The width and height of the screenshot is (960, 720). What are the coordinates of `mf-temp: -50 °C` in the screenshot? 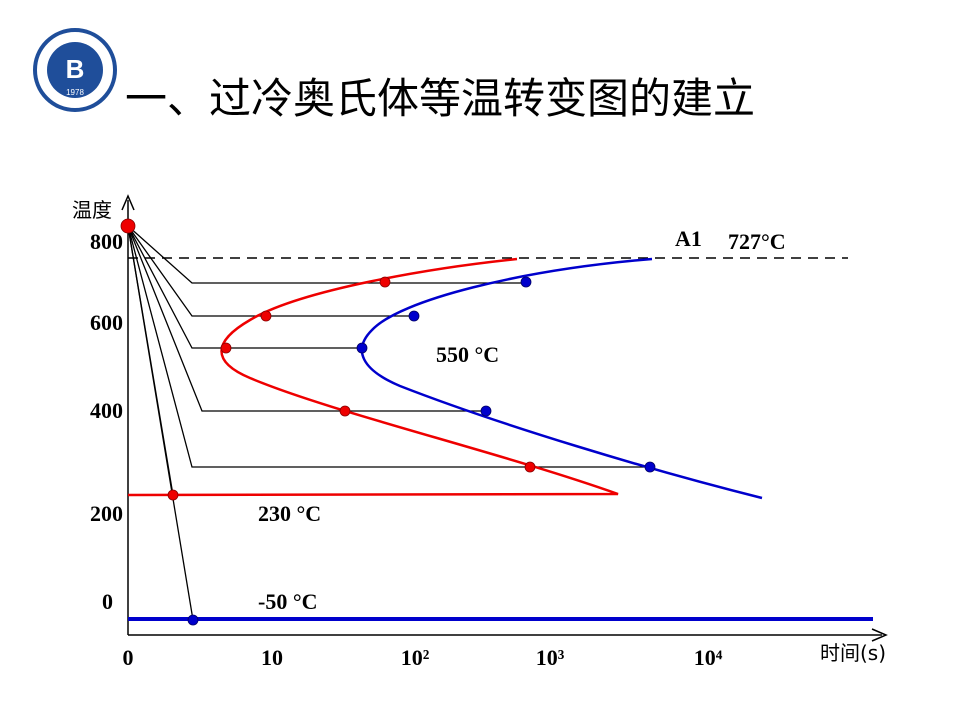 It's located at (288, 601).